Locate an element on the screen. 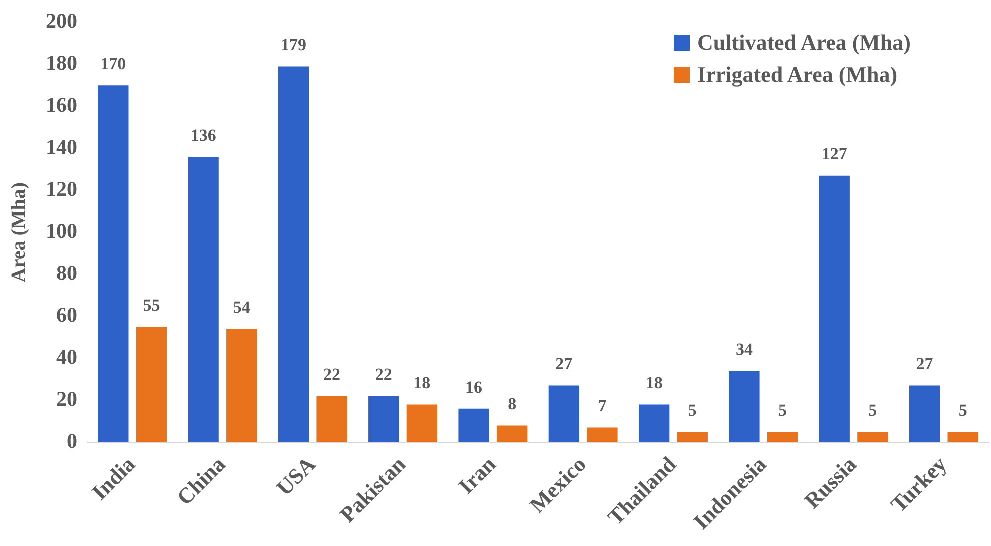 This screenshot has height=546, width=991. y-tick-label: 0 is located at coordinates (72, 440).